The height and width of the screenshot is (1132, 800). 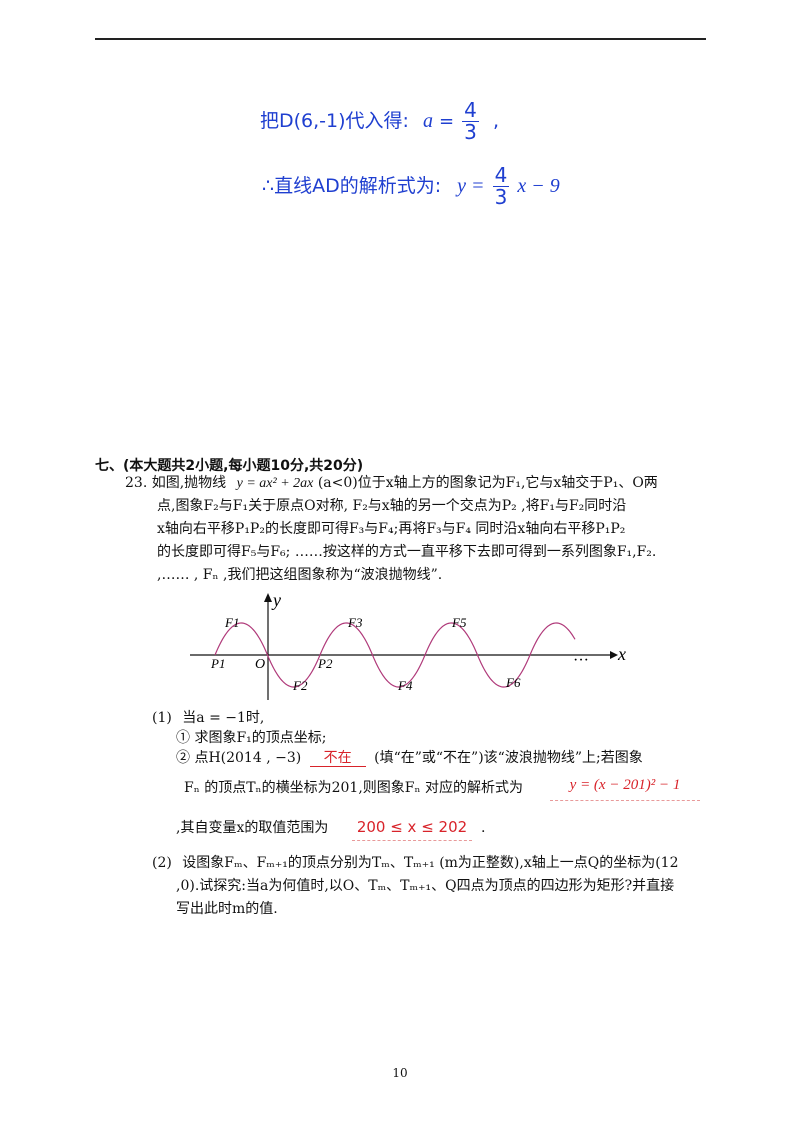 What do you see at coordinates (352, 186) in the screenshot?
I see `solution-line-2-prefix: ∴直线AD的解析式为:` at bounding box center [352, 186].